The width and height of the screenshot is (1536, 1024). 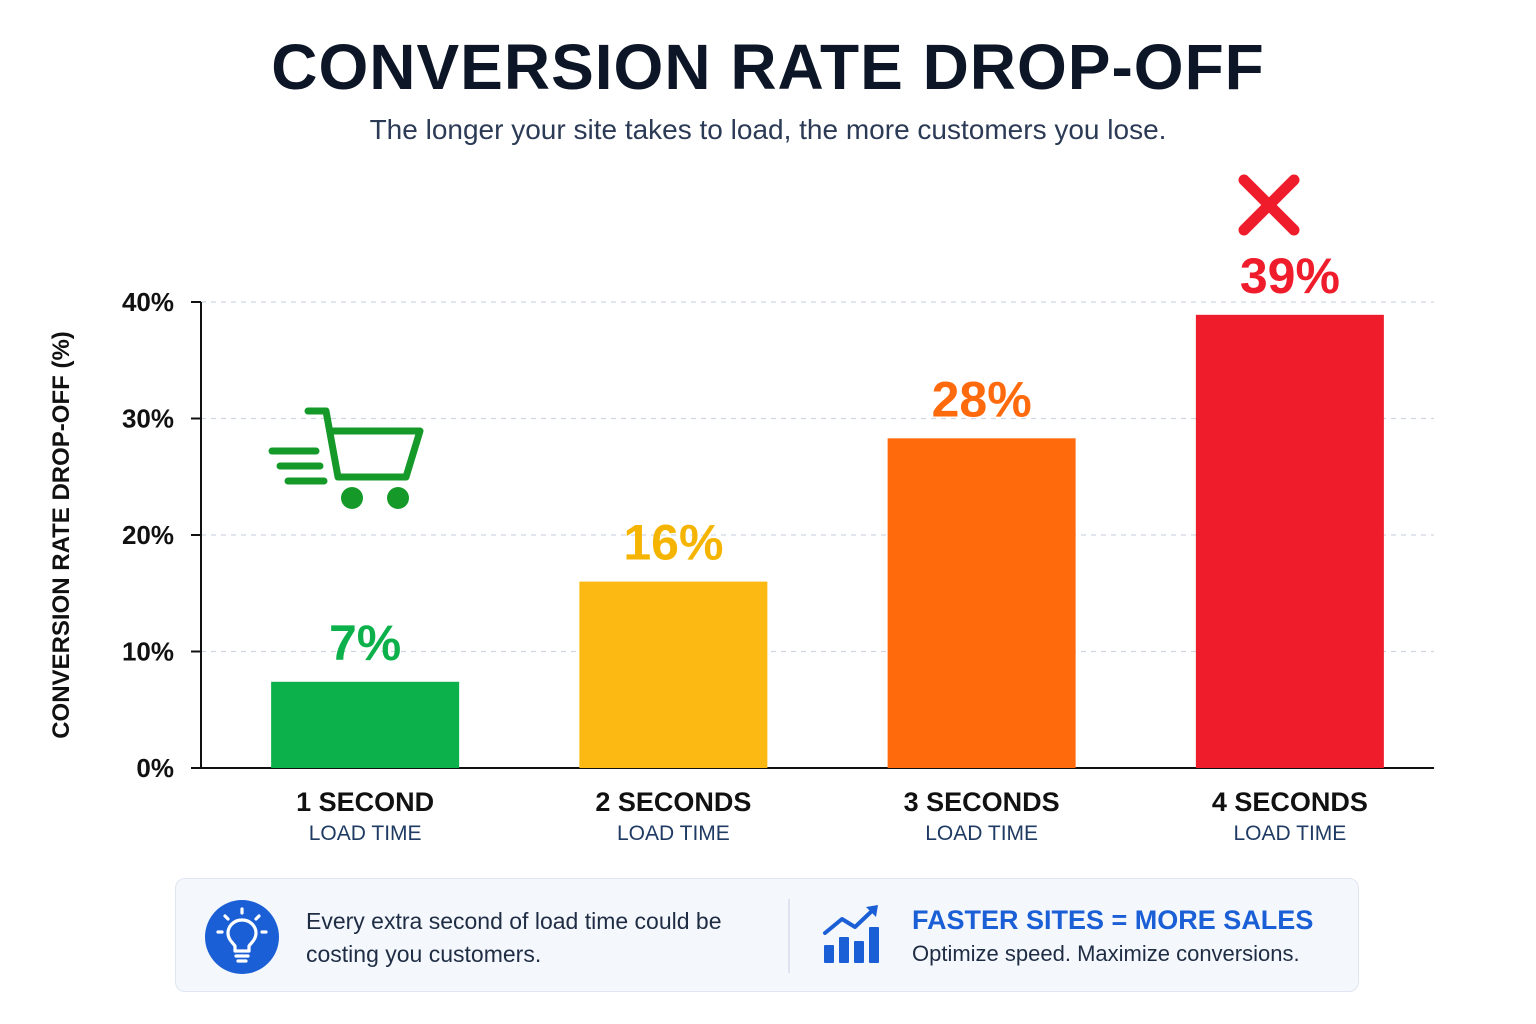 What do you see at coordinates (346, 458) in the screenshot?
I see `shopping-cart-icon` at bounding box center [346, 458].